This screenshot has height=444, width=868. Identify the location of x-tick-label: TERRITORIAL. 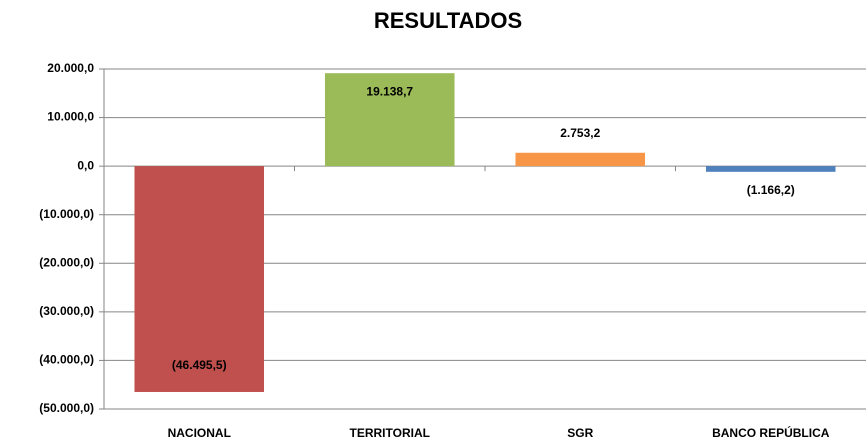
(390, 433).